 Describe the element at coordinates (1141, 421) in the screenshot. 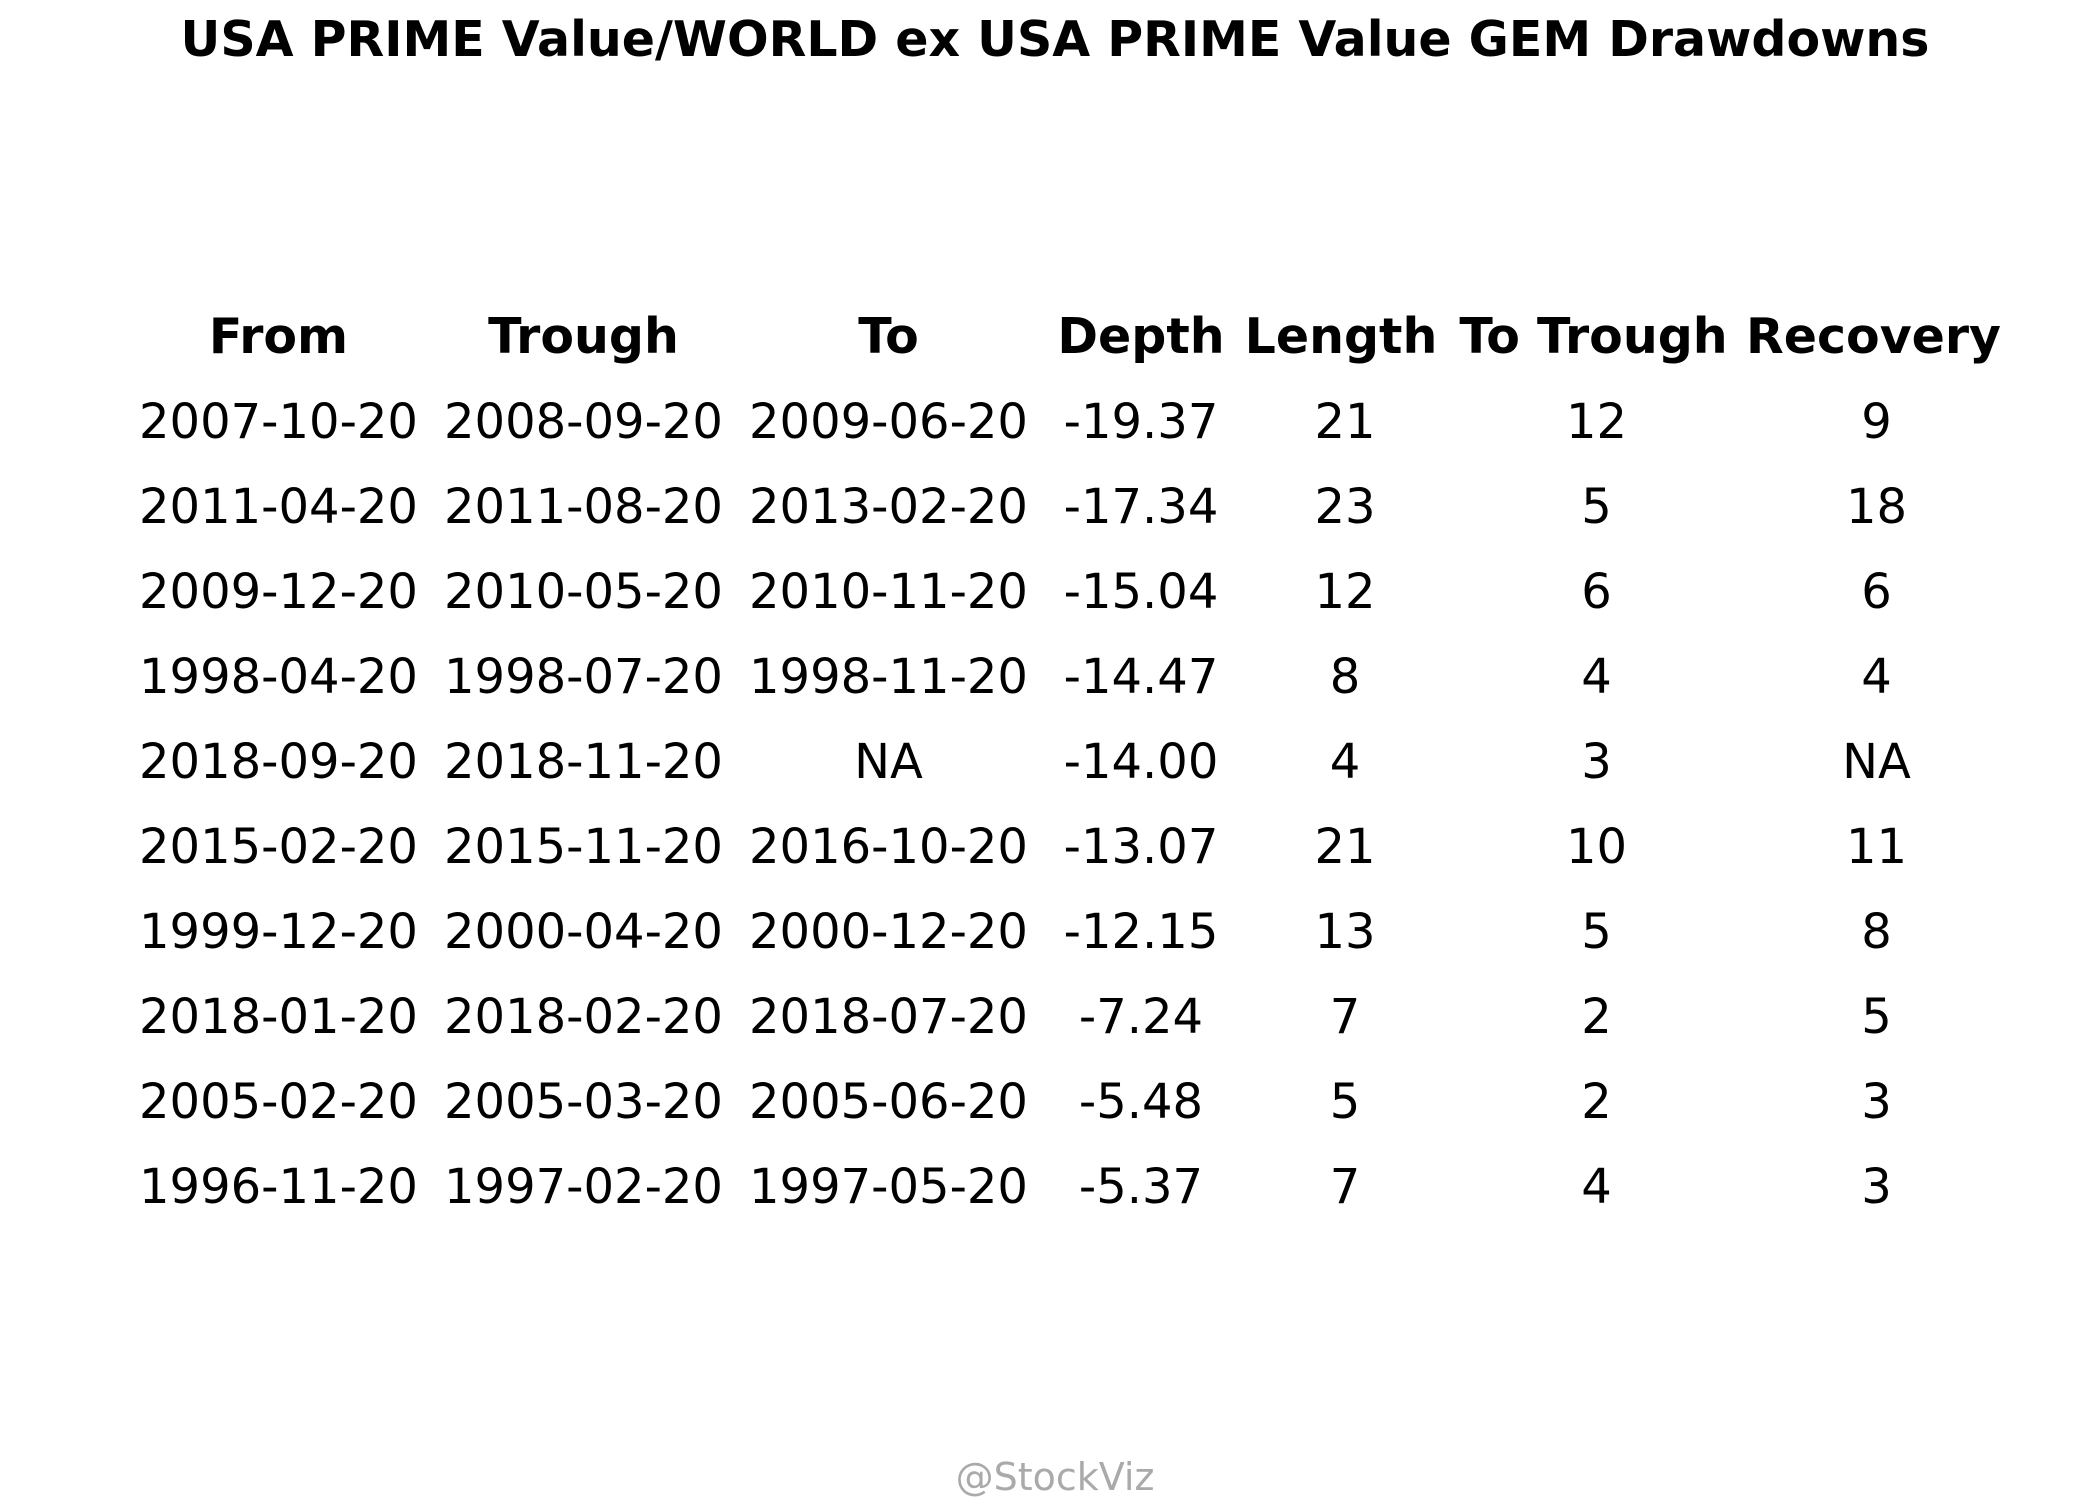

I see `cell-depth: -19.37` at that location.